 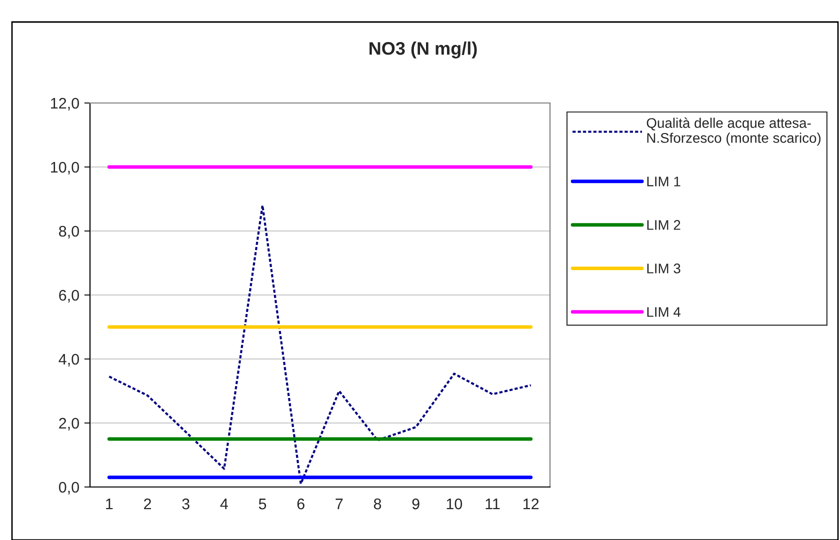 What do you see at coordinates (531, 504) in the screenshot?
I see `x-tick-label: 12` at bounding box center [531, 504].